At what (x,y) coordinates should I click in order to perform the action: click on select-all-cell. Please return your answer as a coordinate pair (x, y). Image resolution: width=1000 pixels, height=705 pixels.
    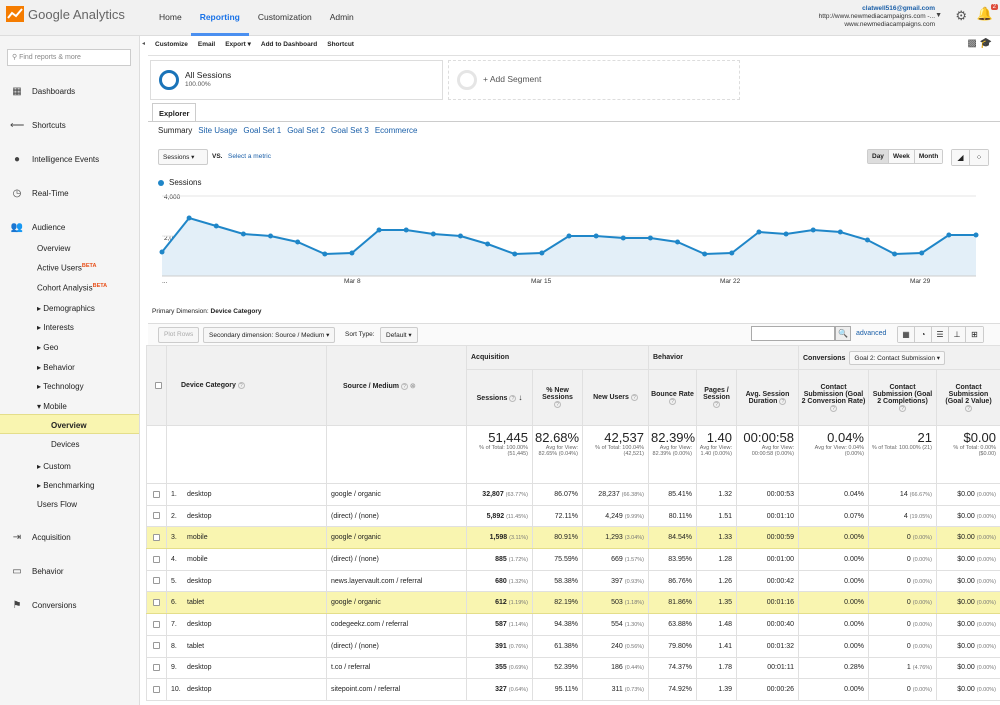
    Looking at the image, I should click on (156, 385).